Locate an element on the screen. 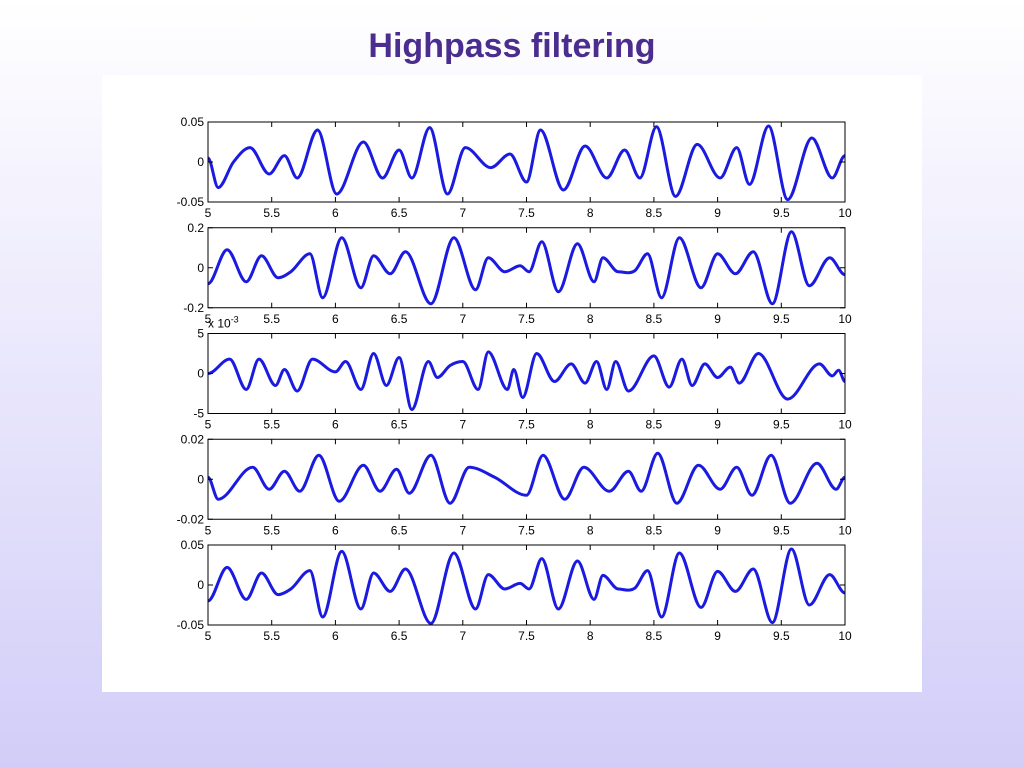  y-tick-label: 0.02 is located at coordinates (193, 439).